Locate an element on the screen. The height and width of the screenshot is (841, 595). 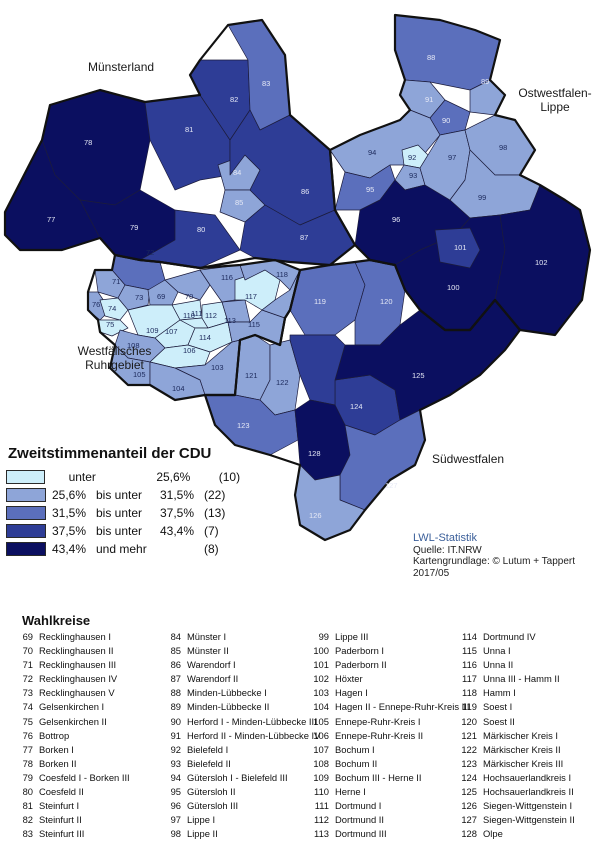
wahlkreis-number: 89 is located at coordinates (175, 707).